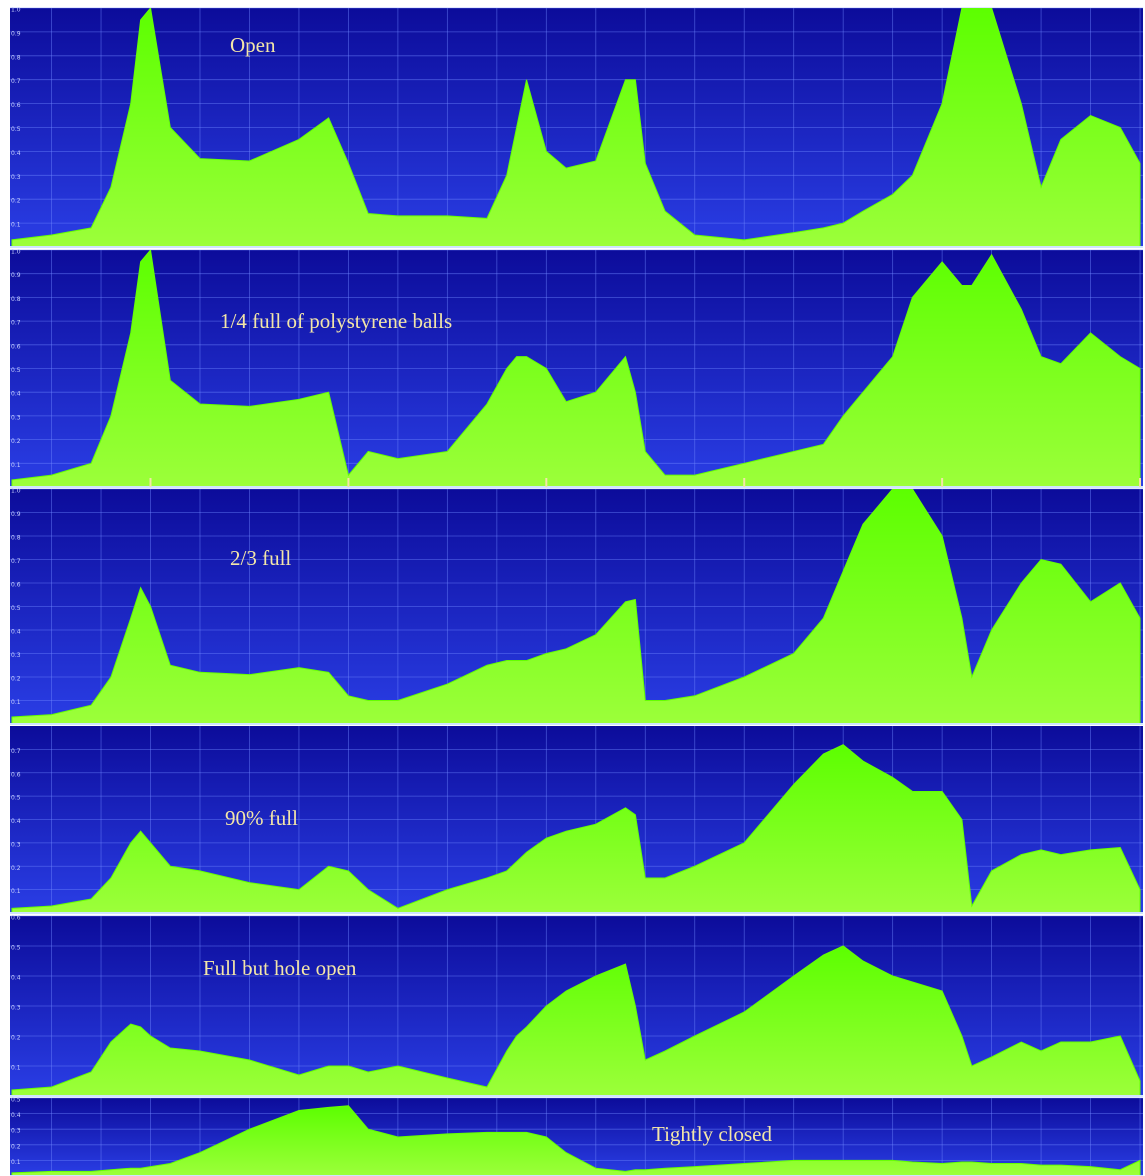  I want to click on panel-title: Open, so click(253, 45).